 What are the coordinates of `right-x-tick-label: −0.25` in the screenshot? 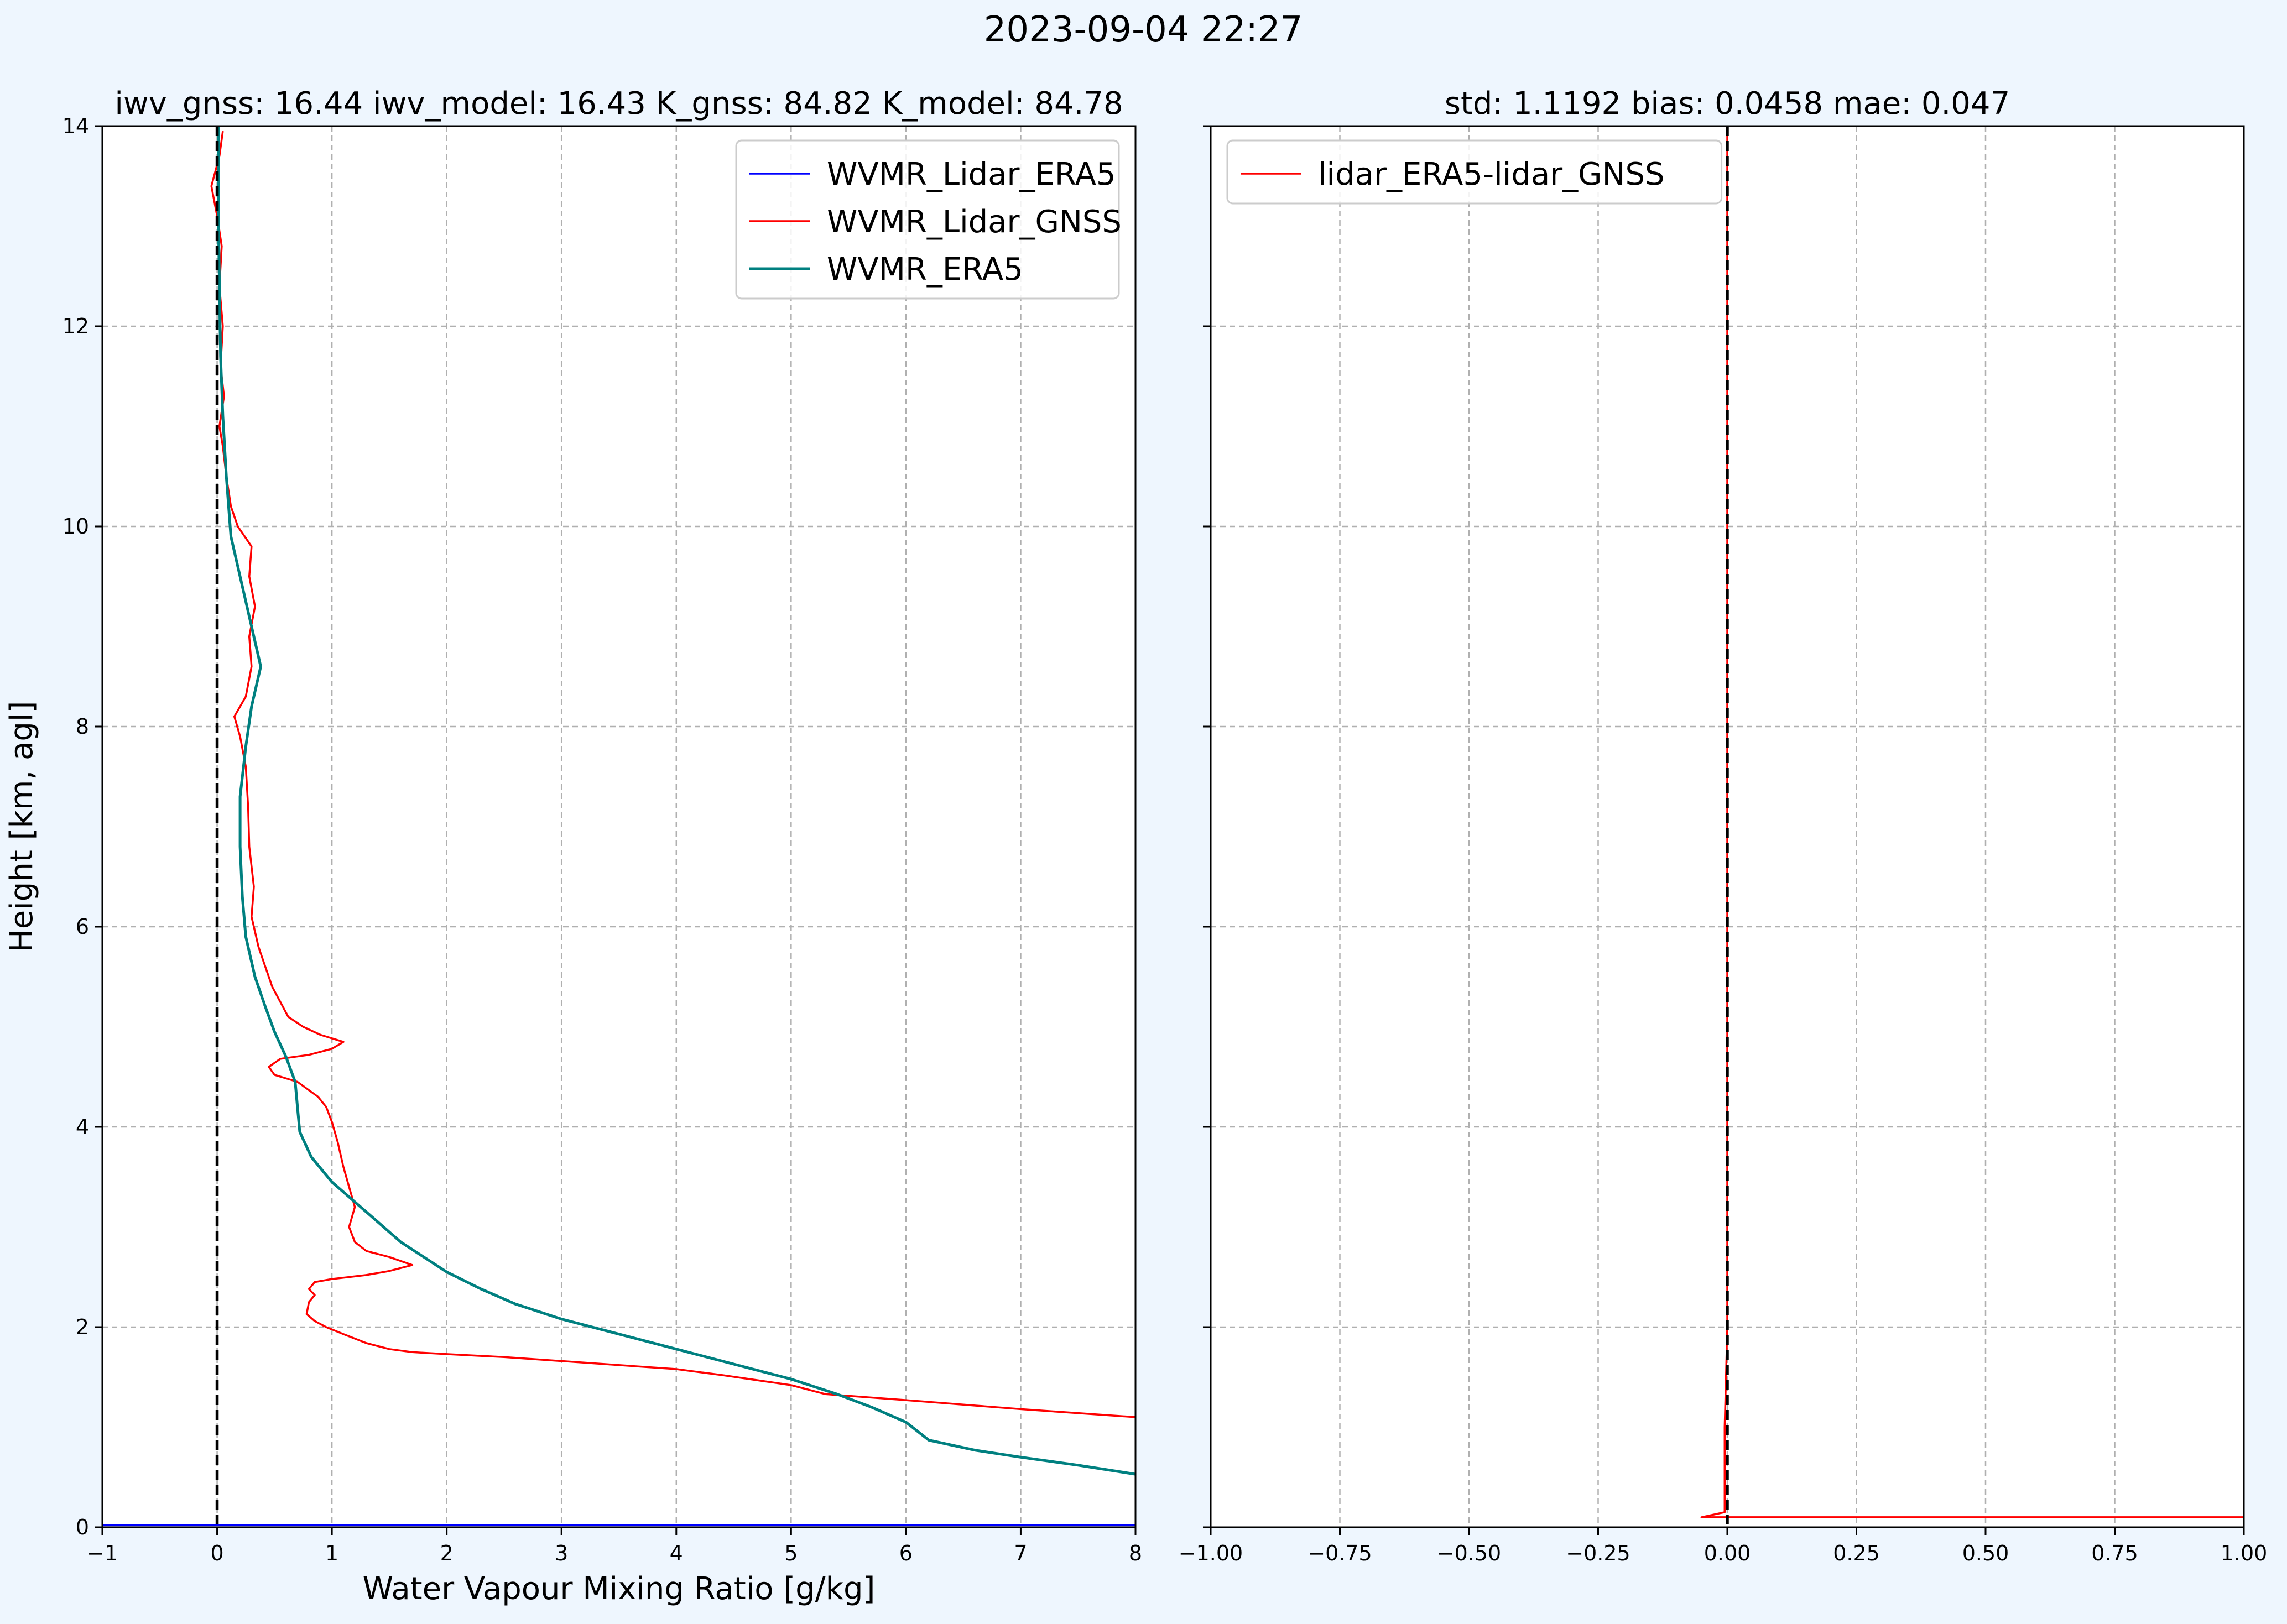 It's located at (1598, 1553).